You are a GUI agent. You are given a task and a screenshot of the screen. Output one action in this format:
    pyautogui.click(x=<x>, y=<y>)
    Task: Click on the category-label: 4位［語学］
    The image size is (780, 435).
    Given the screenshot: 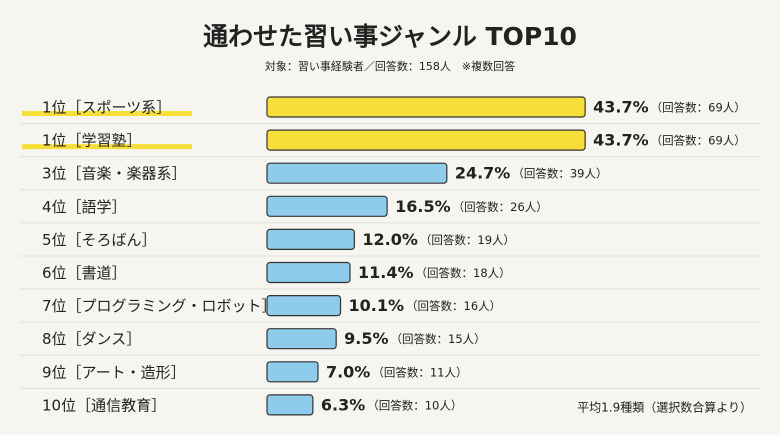 What is the action you would take?
    pyautogui.click(x=84, y=207)
    